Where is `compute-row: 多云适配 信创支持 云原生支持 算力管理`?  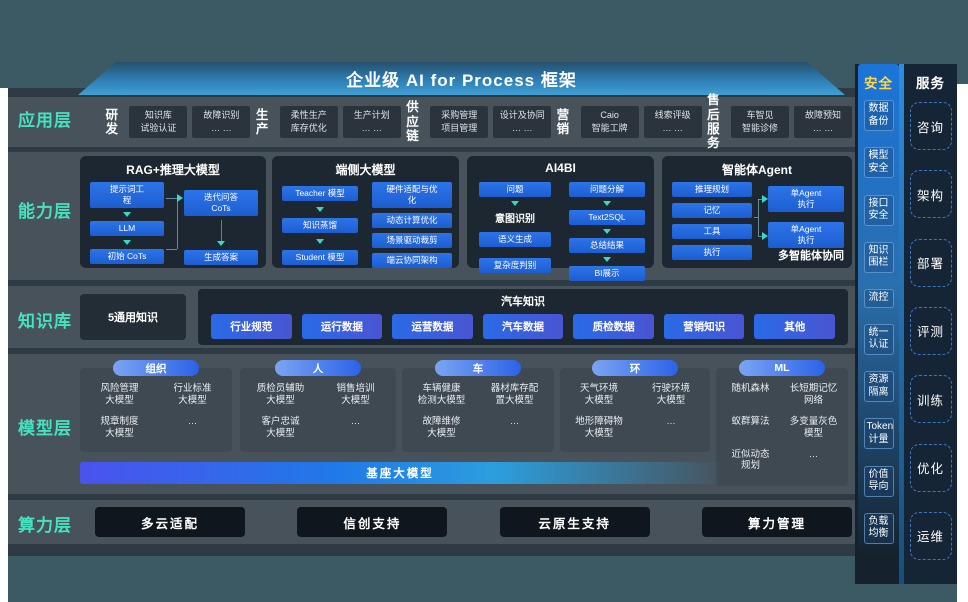
compute-row: 多云适配 信创支持 云原生支持 算力管理 is located at coordinates (473, 522).